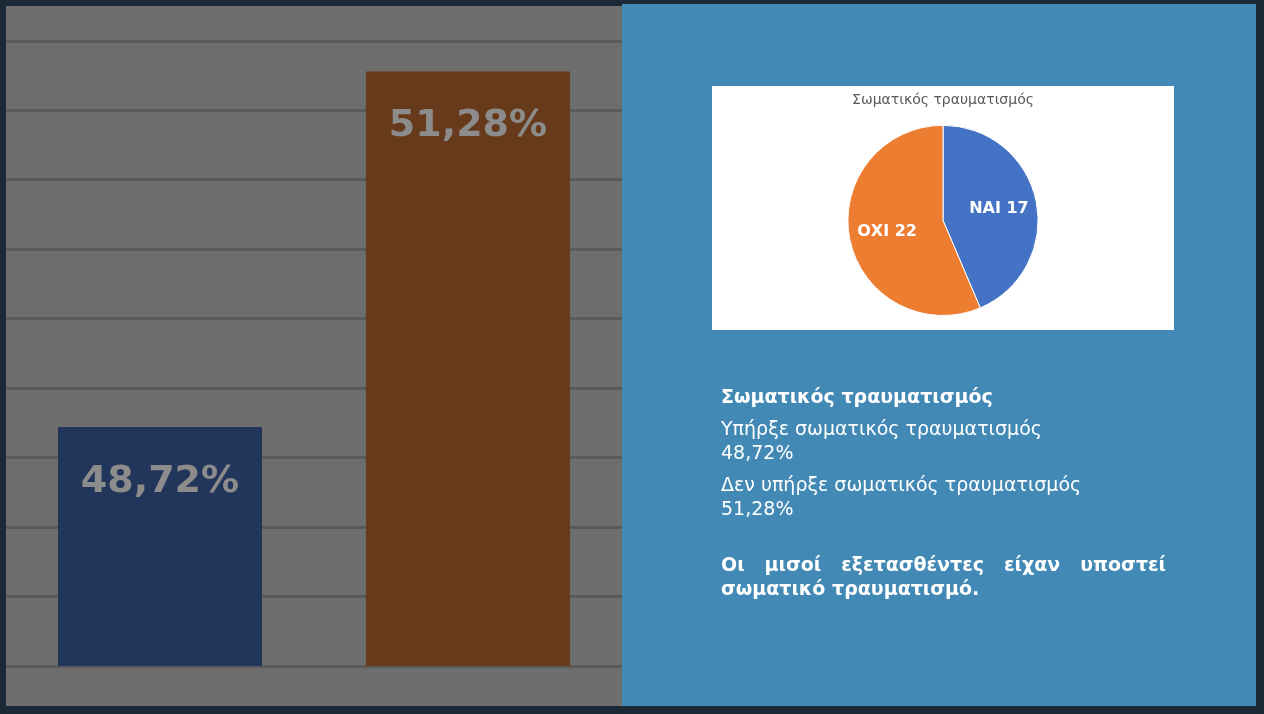 The width and height of the screenshot is (1264, 714). Describe the element at coordinates (758, 508) in the screenshot. I see `text: 51,28%` at that location.